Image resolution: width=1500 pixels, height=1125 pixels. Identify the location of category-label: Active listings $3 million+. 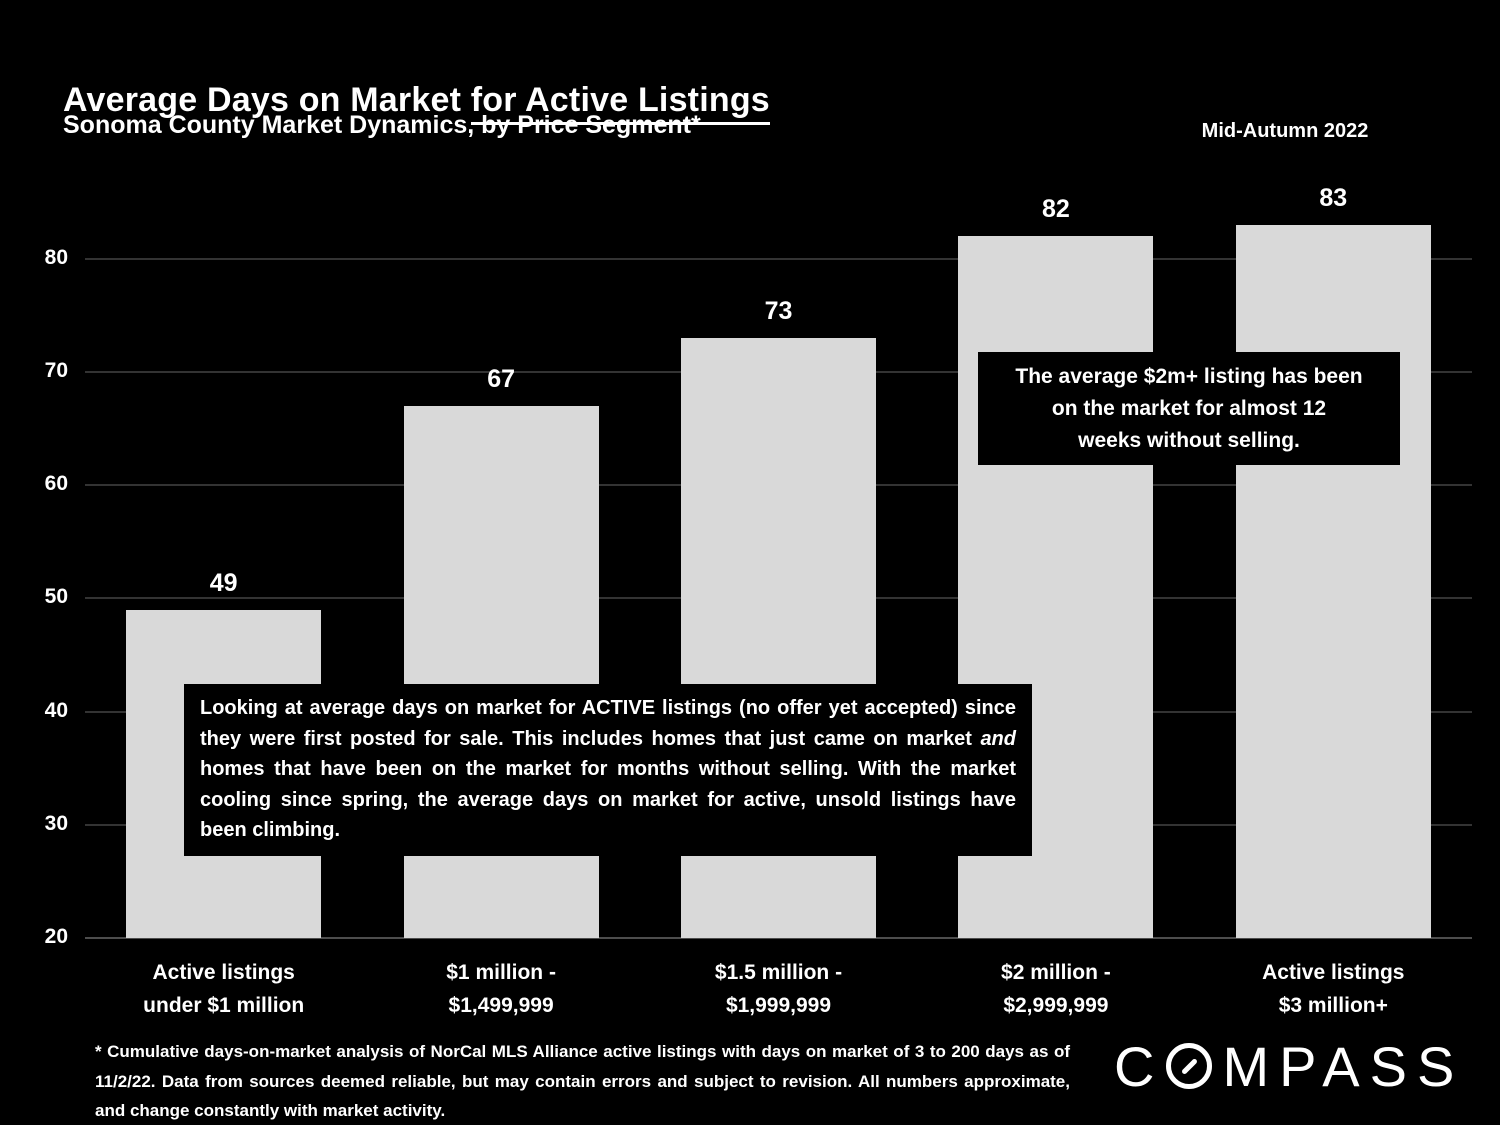
(1333, 989).